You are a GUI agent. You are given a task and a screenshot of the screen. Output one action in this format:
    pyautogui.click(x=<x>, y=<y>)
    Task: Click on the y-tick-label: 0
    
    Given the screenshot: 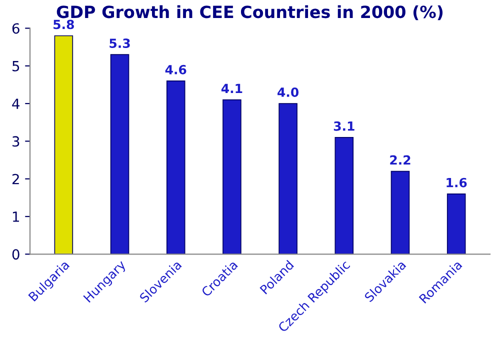 What is the action you would take?
    pyautogui.click(x=16, y=254)
    